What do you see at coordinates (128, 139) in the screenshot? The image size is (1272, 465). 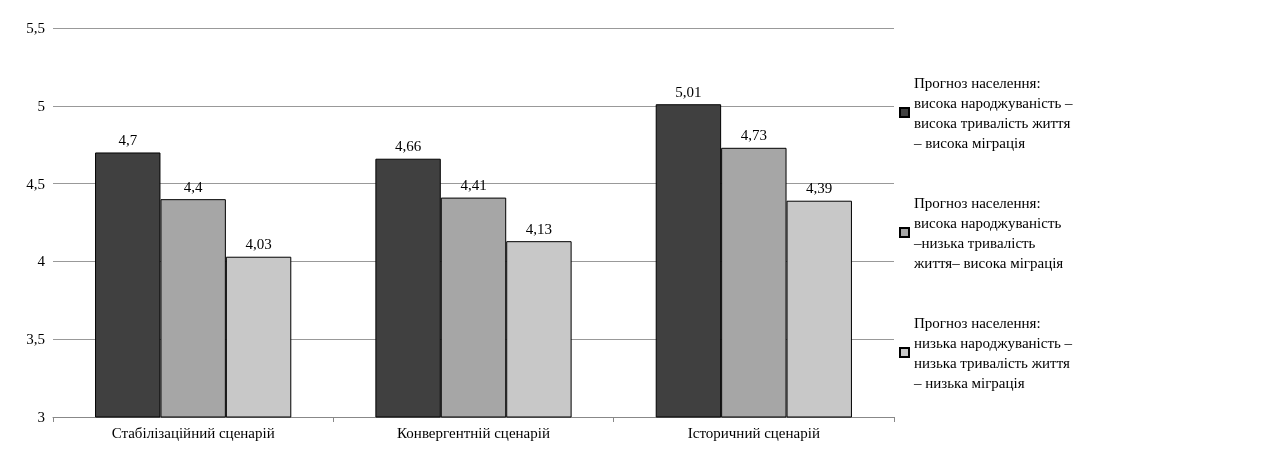 I see `data-label: 4,7` at bounding box center [128, 139].